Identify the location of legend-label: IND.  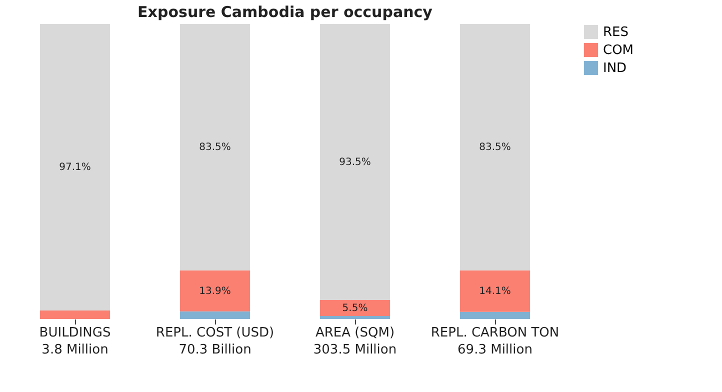
(615, 68).